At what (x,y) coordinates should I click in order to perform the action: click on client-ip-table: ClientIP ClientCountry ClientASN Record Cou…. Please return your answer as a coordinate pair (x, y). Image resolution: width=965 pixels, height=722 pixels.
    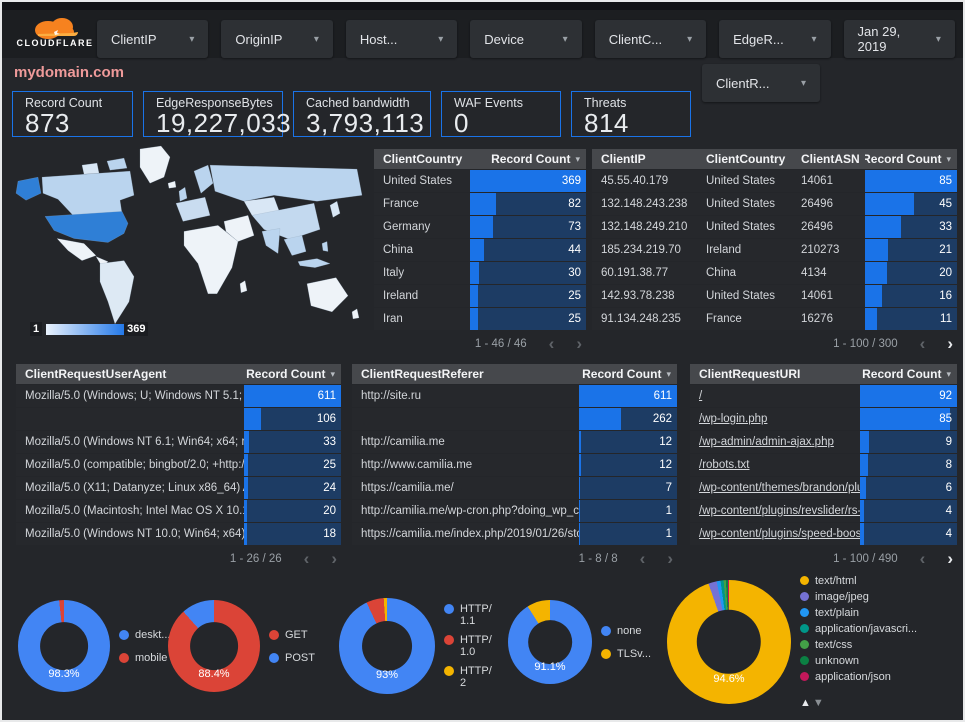
    Looking at the image, I should click on (774, 251).